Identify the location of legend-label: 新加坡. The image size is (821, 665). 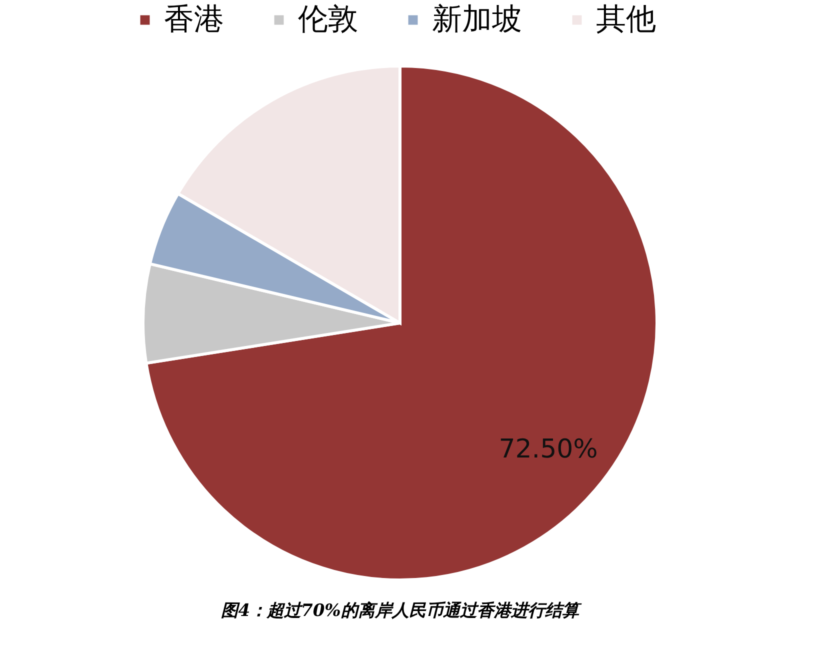
(477, 19).